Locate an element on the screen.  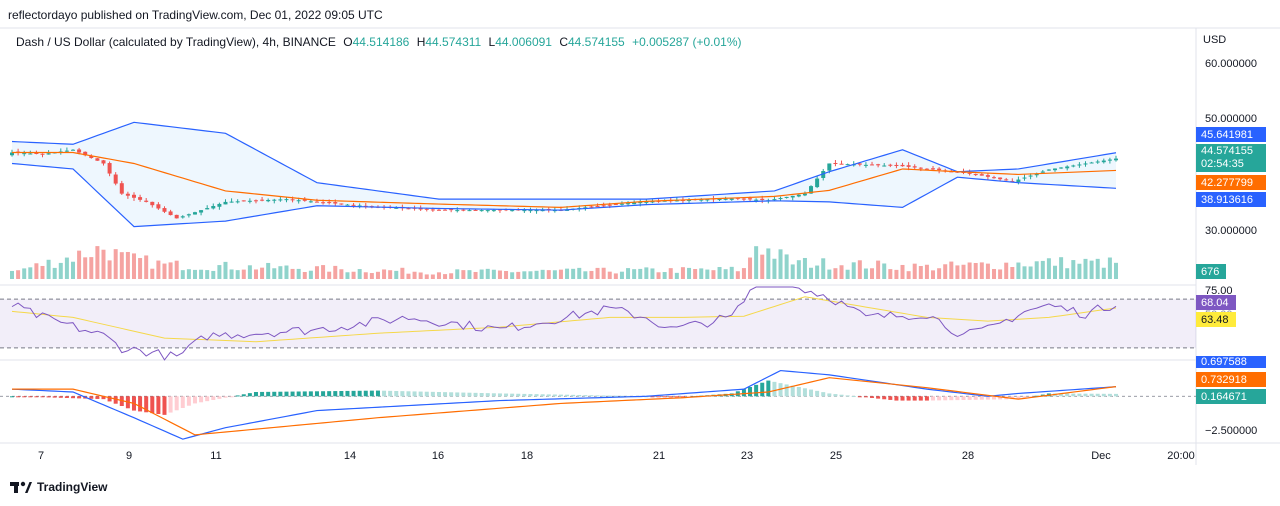
time-tick: 25 is located at coordinates (836, 456).